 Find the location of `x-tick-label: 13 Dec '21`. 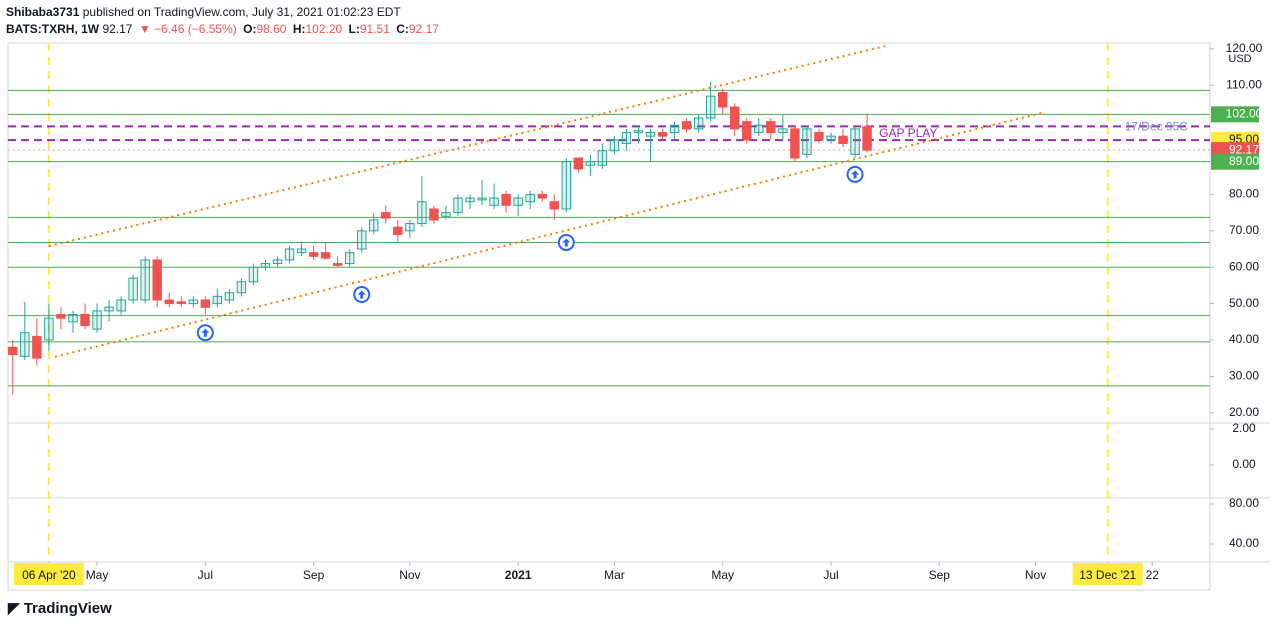

x-tick-label: 13 Dec '21 is located at coordinates (1107, 575).